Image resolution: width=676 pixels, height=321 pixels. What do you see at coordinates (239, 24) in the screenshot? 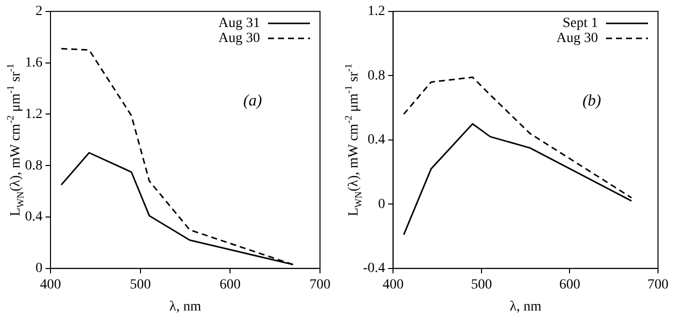
I see `legend-label: Aug 31` at bounding box center [239, 24].